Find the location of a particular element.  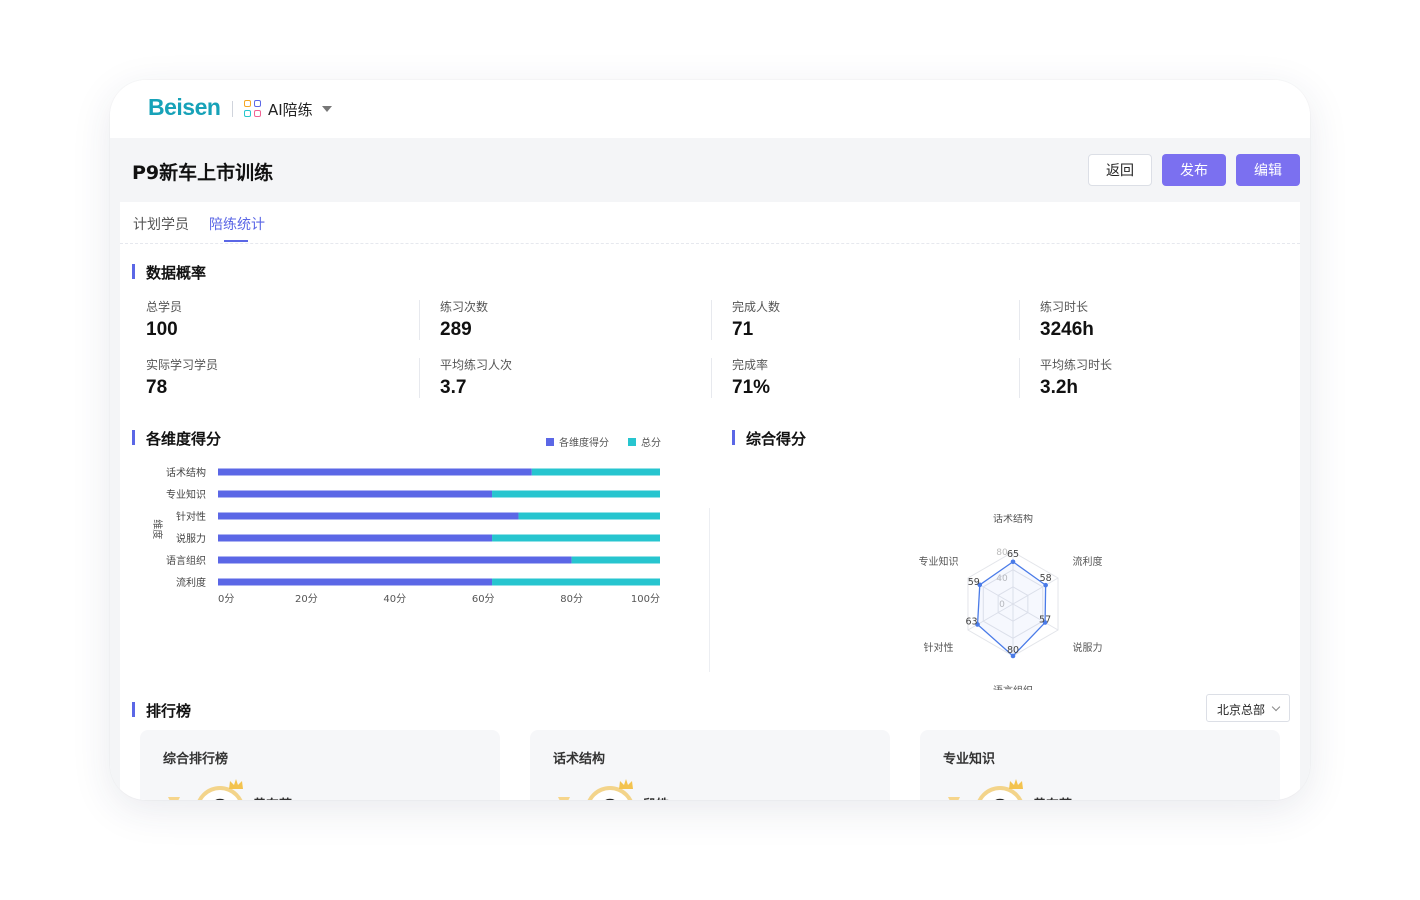

radar-value-label: 65 is located at coordinates (1013, 554).